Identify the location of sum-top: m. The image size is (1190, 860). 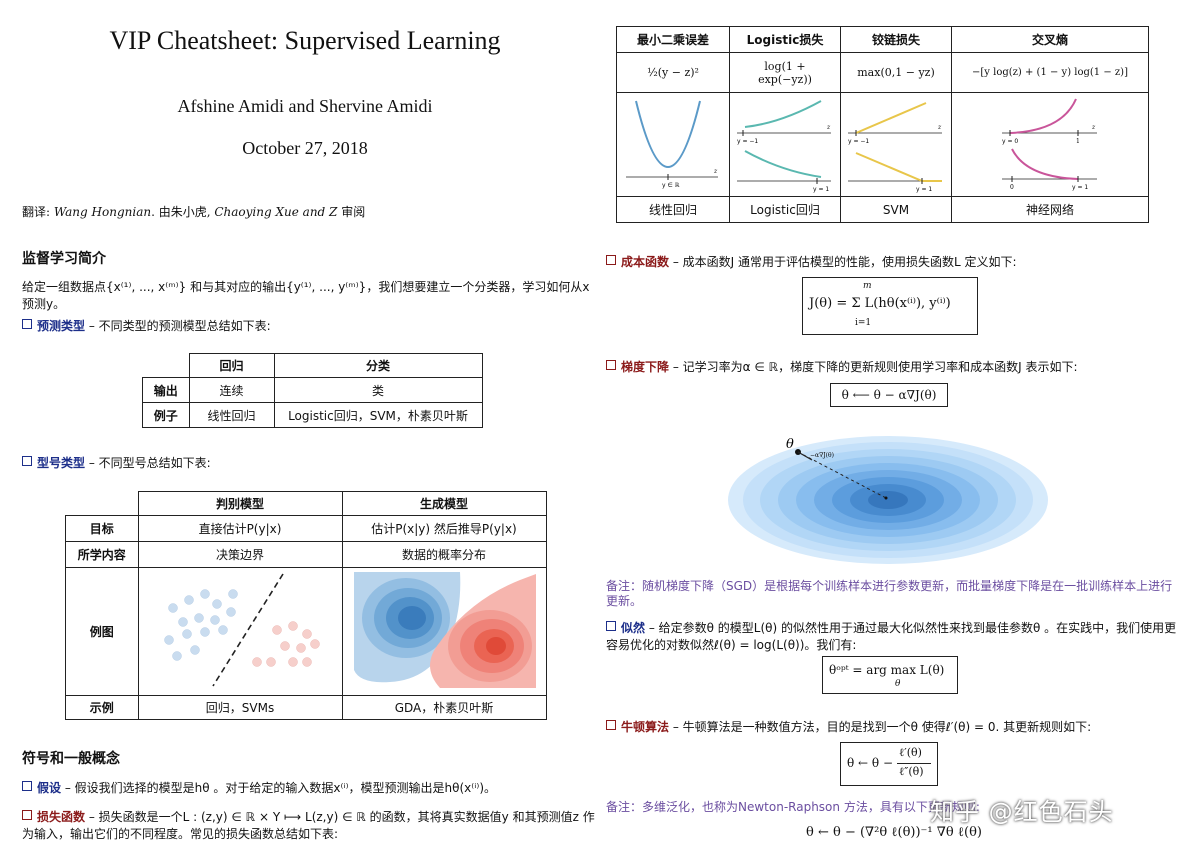
(867, 286).